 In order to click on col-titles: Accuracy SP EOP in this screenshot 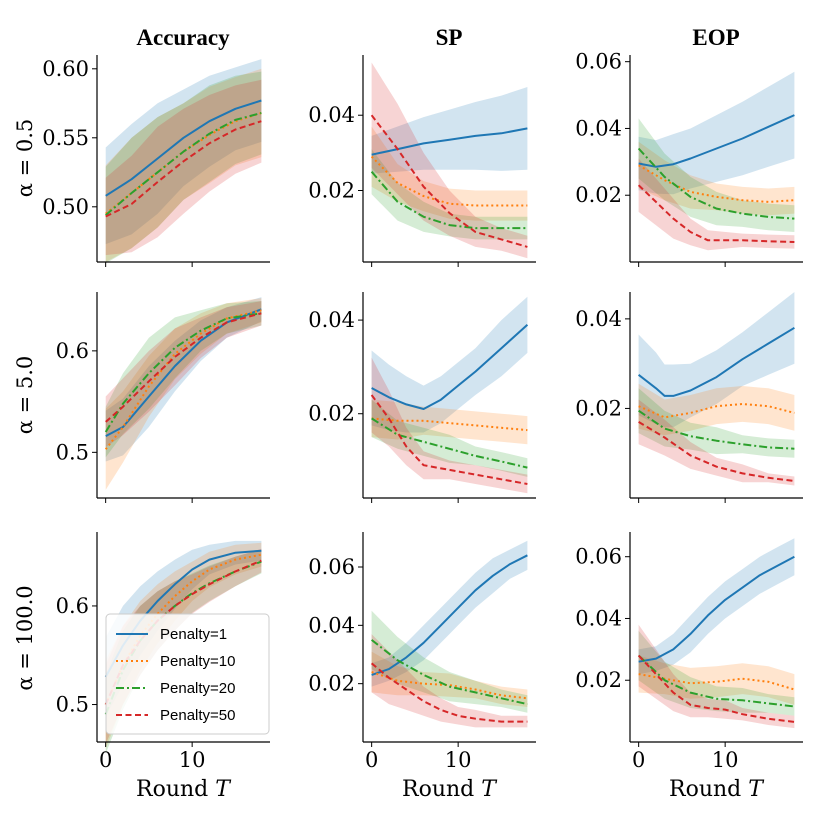, I will do `click(437, 37)`.